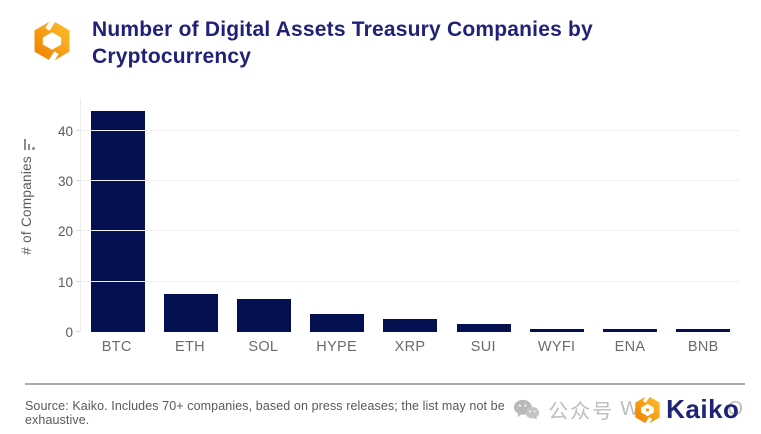 The image size is (761, 434). I want to click on y-tick-label-20: 20, so click(65, 232).